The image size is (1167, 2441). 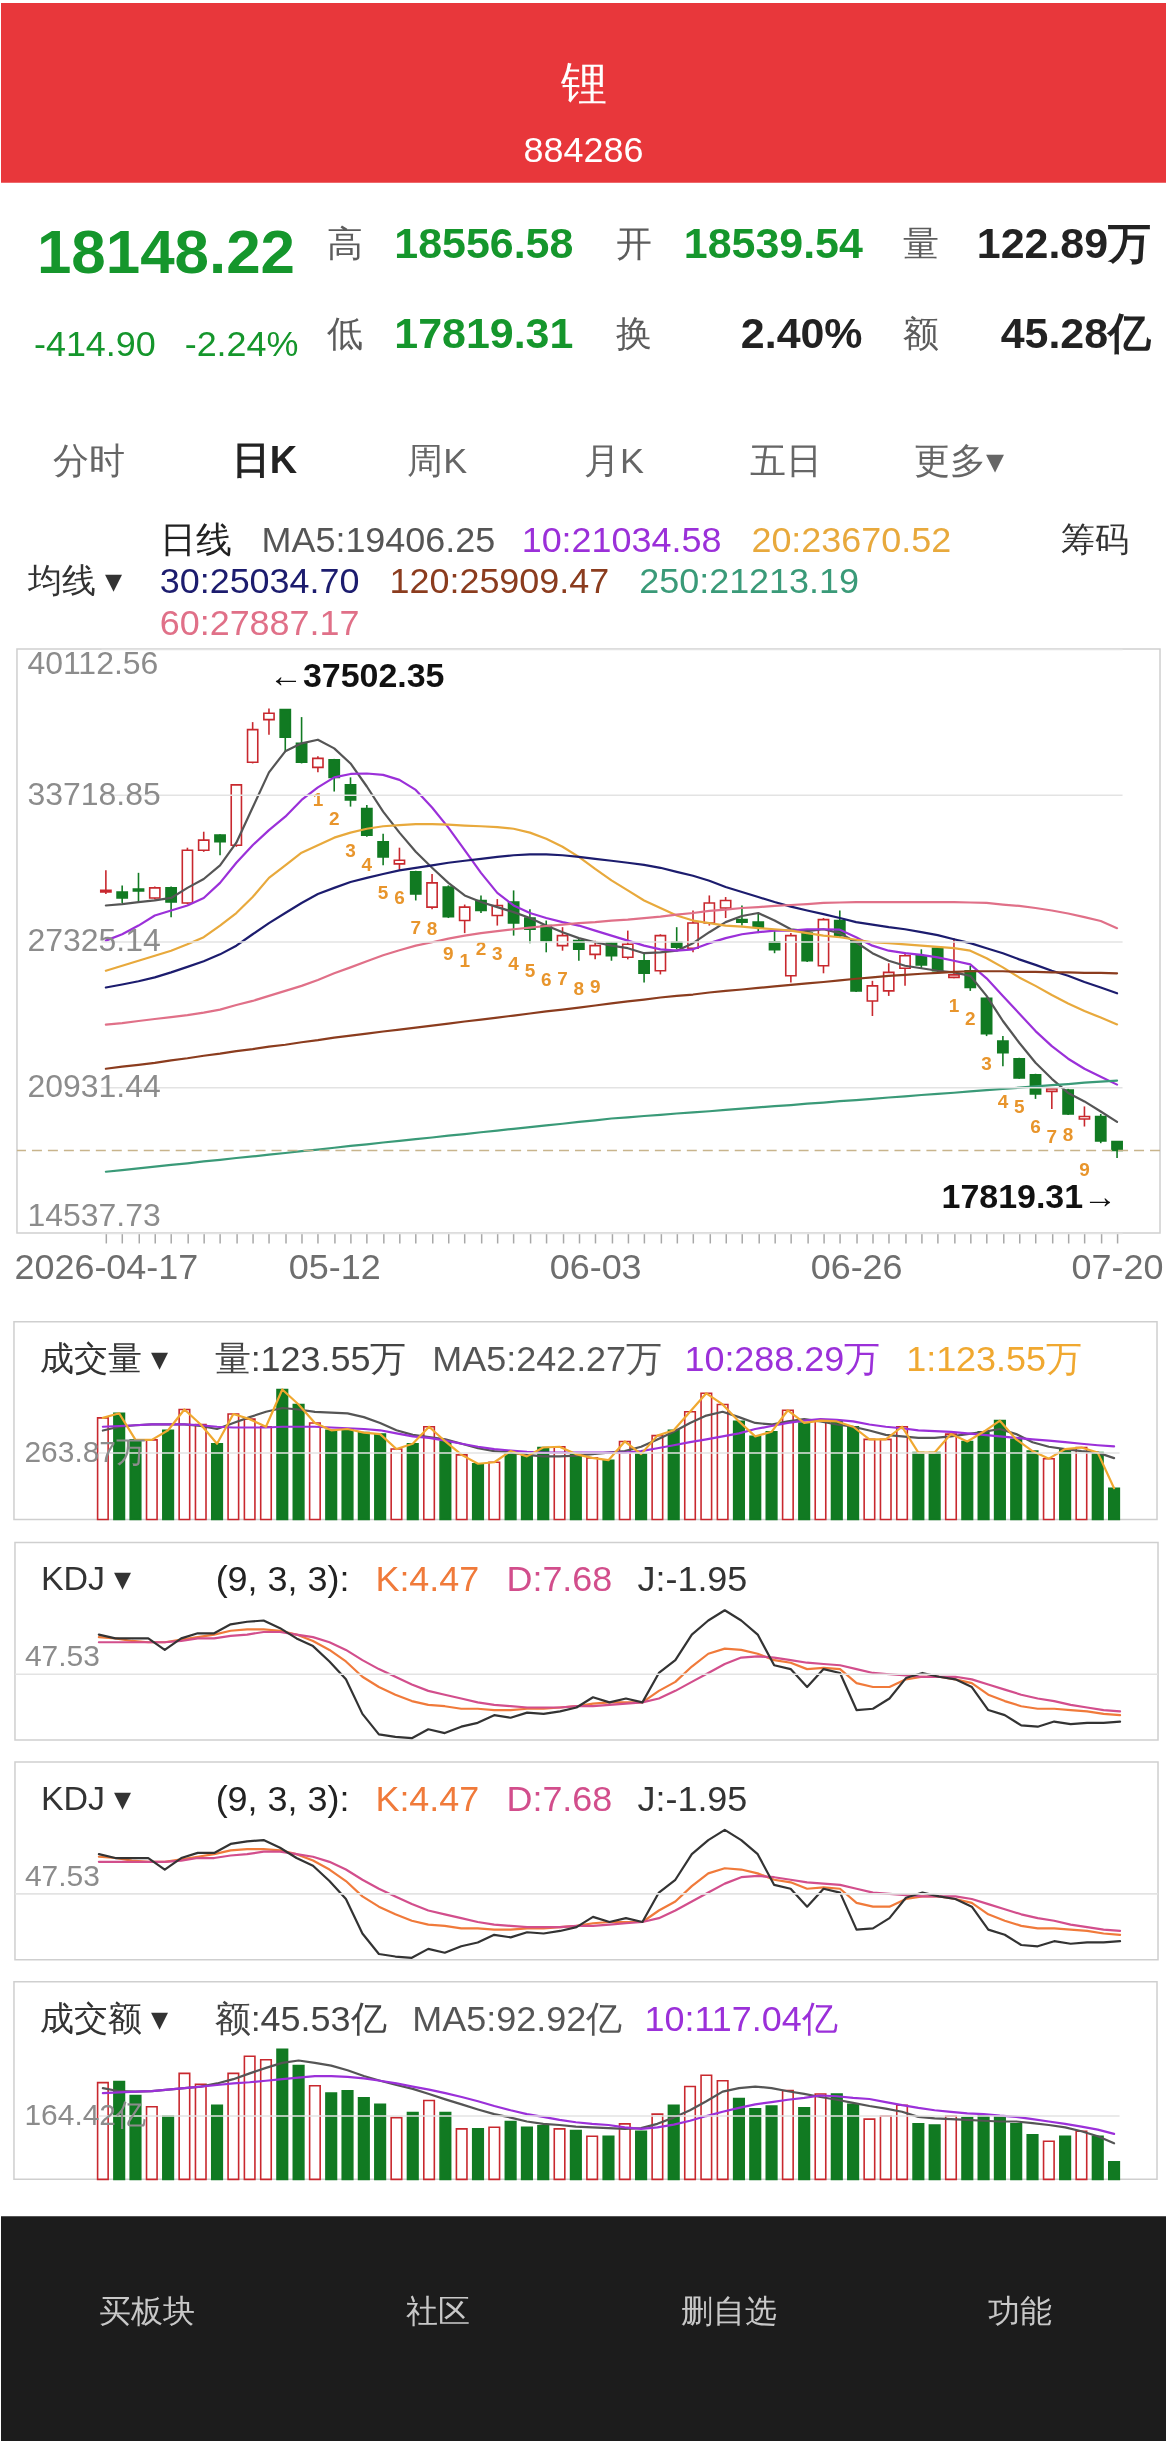 What do you see at coordinates (356, 674) in the screenshot?
I see `annotation: ←37502.35` at bounding box center [356, 674].